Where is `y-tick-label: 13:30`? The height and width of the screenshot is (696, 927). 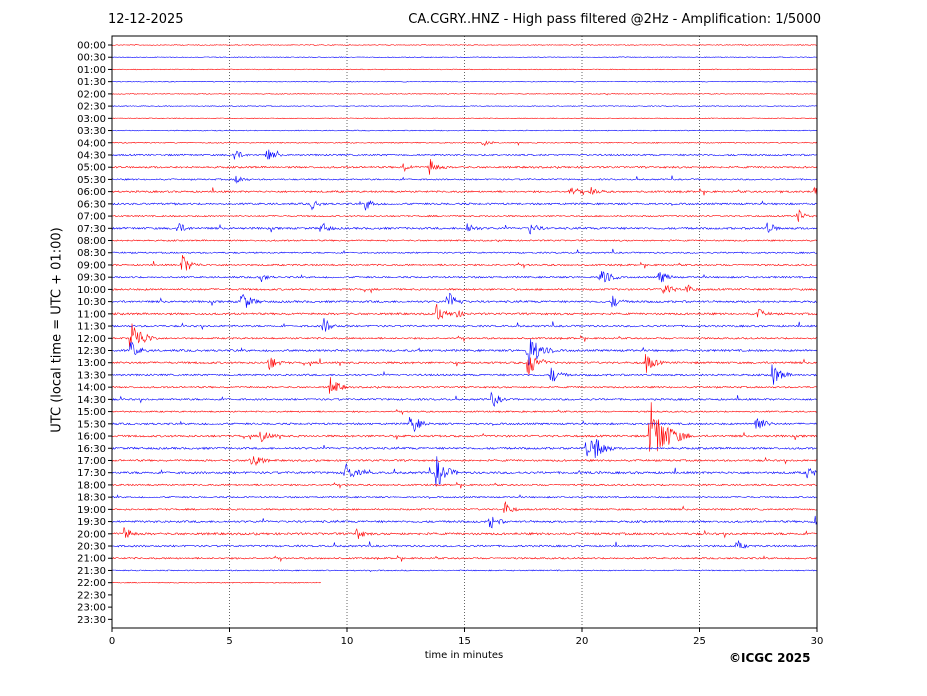 y-tick-label: 13:30 is located at coordinates (91, 375).